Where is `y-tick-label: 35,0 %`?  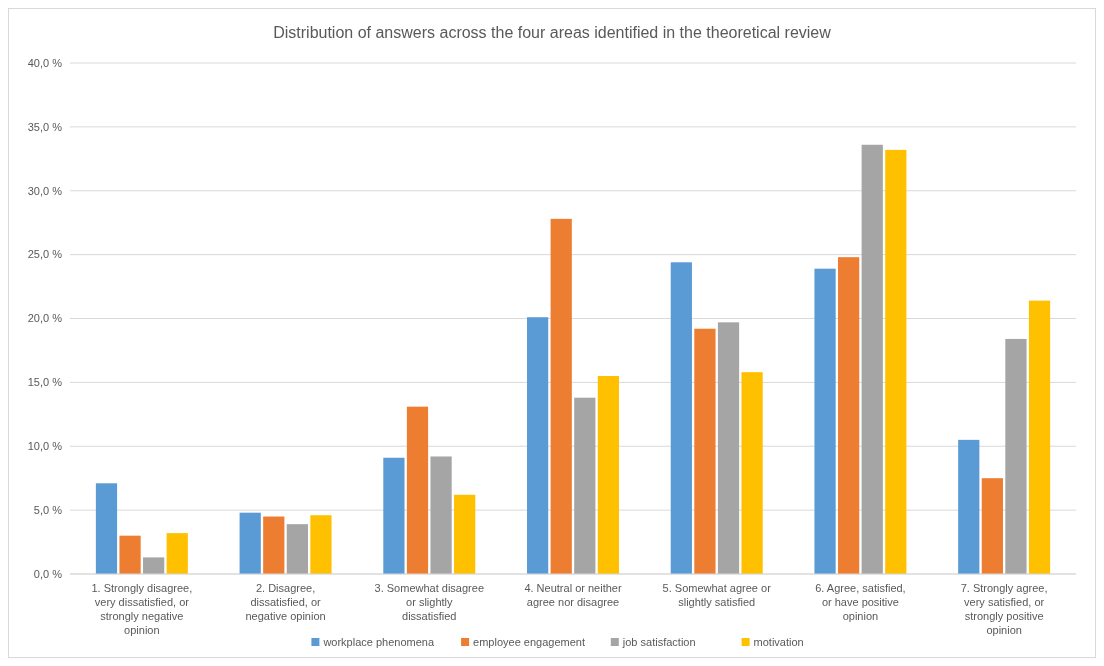
y-tick-label: 35,0 % is located at coordinates (45, 126).